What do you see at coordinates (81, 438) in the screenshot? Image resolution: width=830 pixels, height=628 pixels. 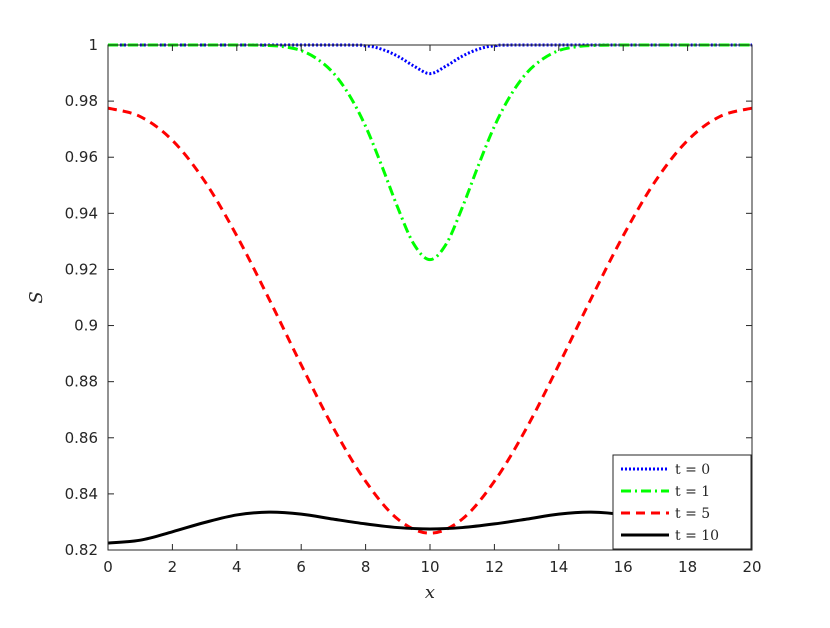 I see `y-tick-label: 0.86` at bounding box center [81, 438].